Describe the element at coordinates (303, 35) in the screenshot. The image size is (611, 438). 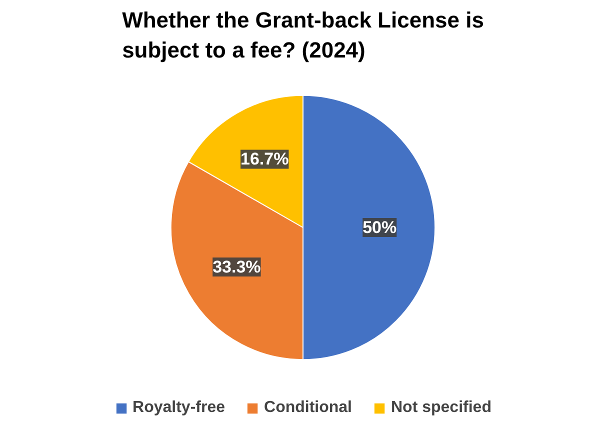
I see `chart-title: Whether the Grant-back License is subject to a fee? (2024)` at that location.